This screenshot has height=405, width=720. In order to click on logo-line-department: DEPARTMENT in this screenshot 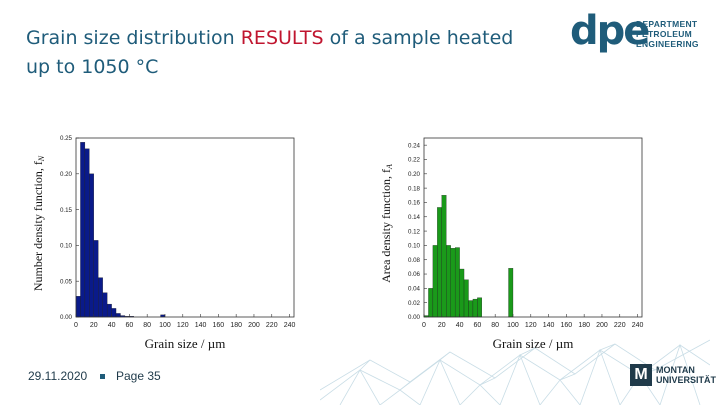, I will do `click(667, 24)`.